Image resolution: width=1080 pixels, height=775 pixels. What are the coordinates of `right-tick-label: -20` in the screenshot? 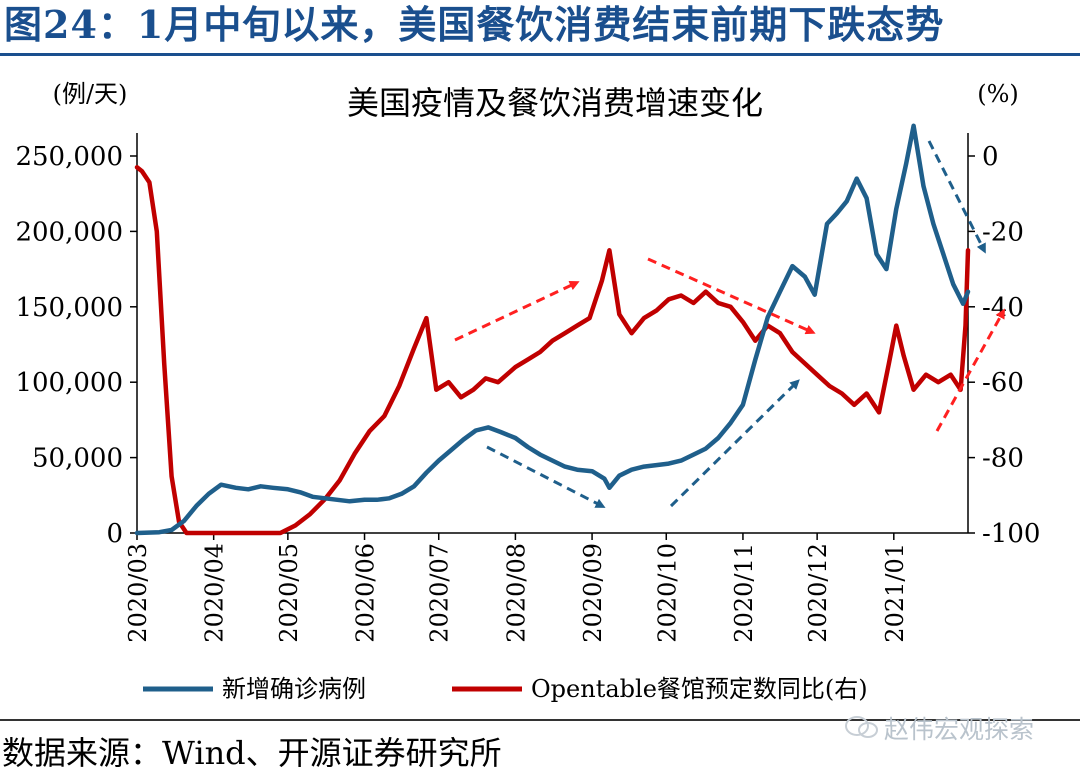 It's located at (1003, 232).